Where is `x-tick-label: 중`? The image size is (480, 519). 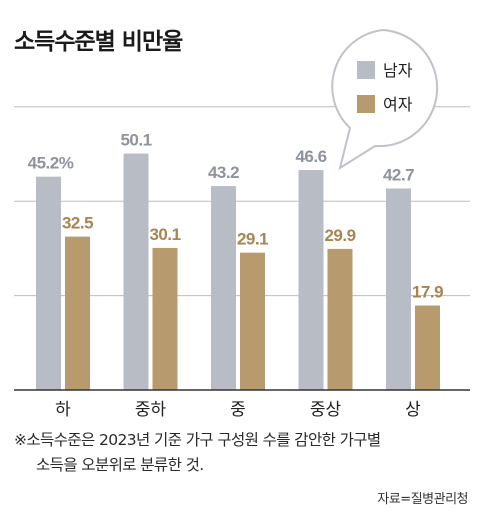
x-tick-label: 중 is located at coordinates (238, 410).